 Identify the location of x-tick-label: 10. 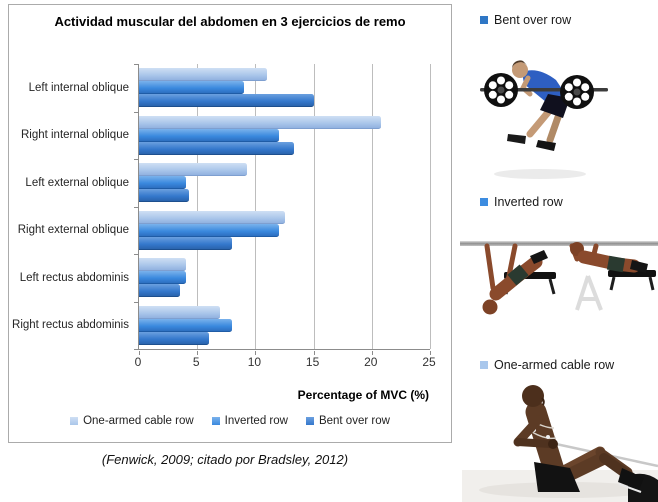
(254, 362).